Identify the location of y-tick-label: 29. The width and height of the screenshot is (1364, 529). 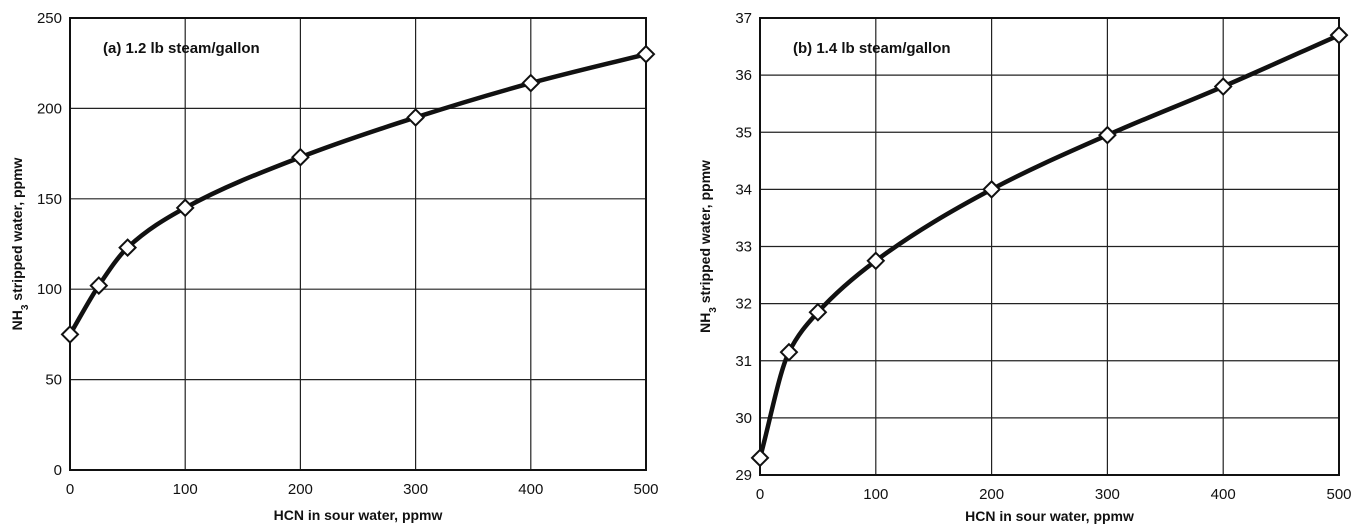
(743, 475).